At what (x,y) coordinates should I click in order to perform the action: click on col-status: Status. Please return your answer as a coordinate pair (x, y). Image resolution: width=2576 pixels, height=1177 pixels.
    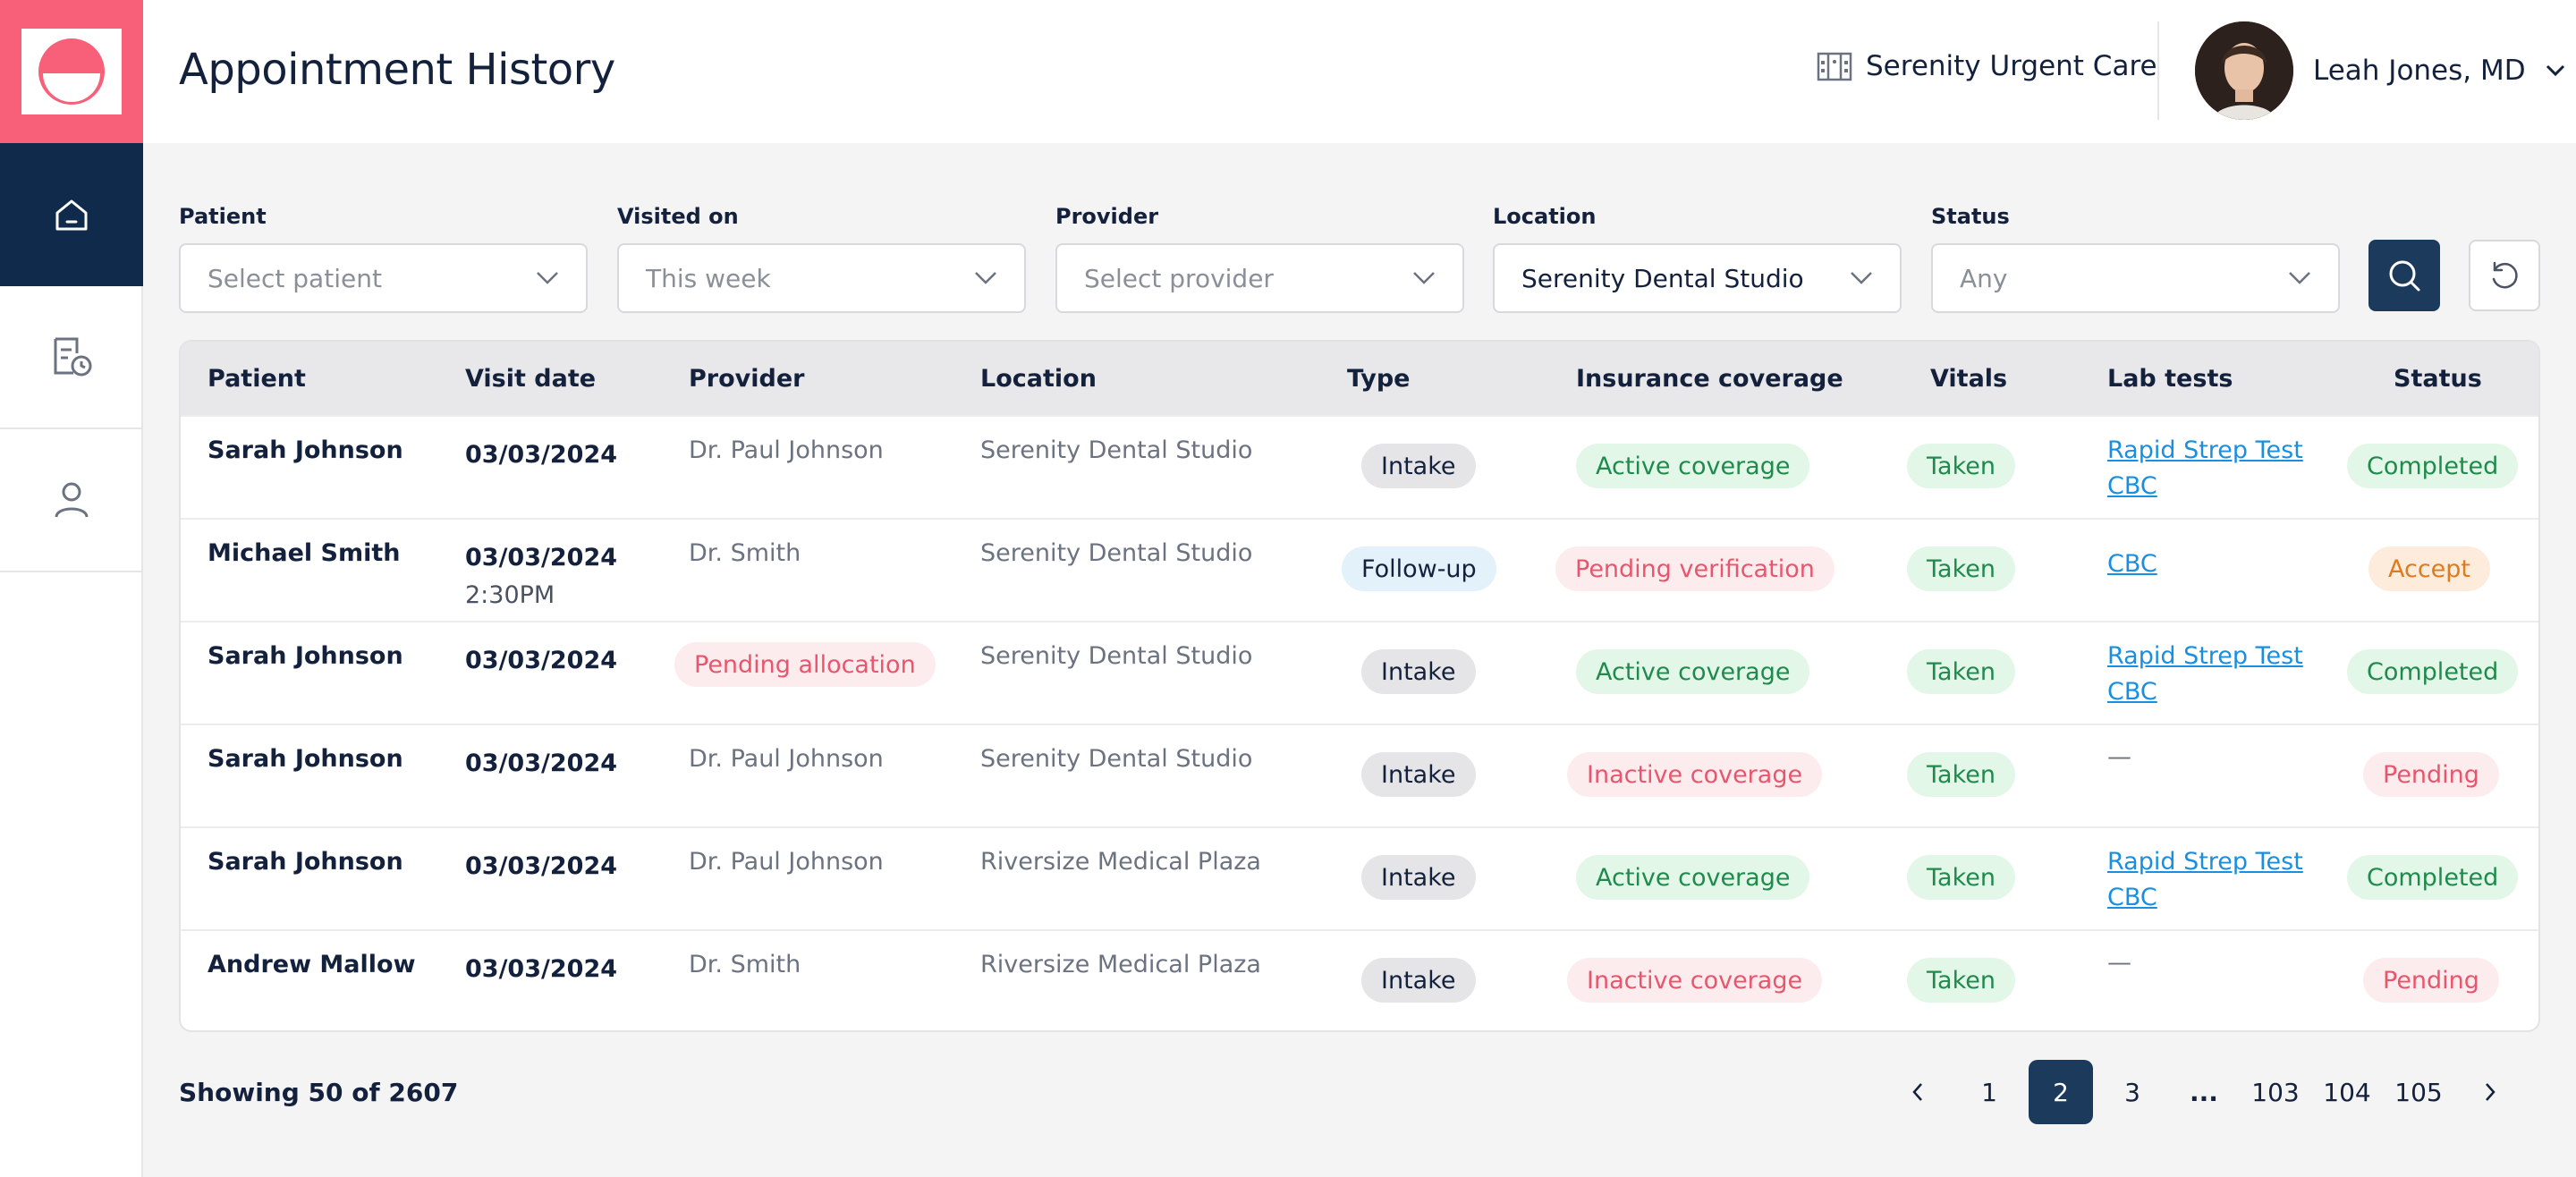
    Looking at the image, I should click on (2438, 379).